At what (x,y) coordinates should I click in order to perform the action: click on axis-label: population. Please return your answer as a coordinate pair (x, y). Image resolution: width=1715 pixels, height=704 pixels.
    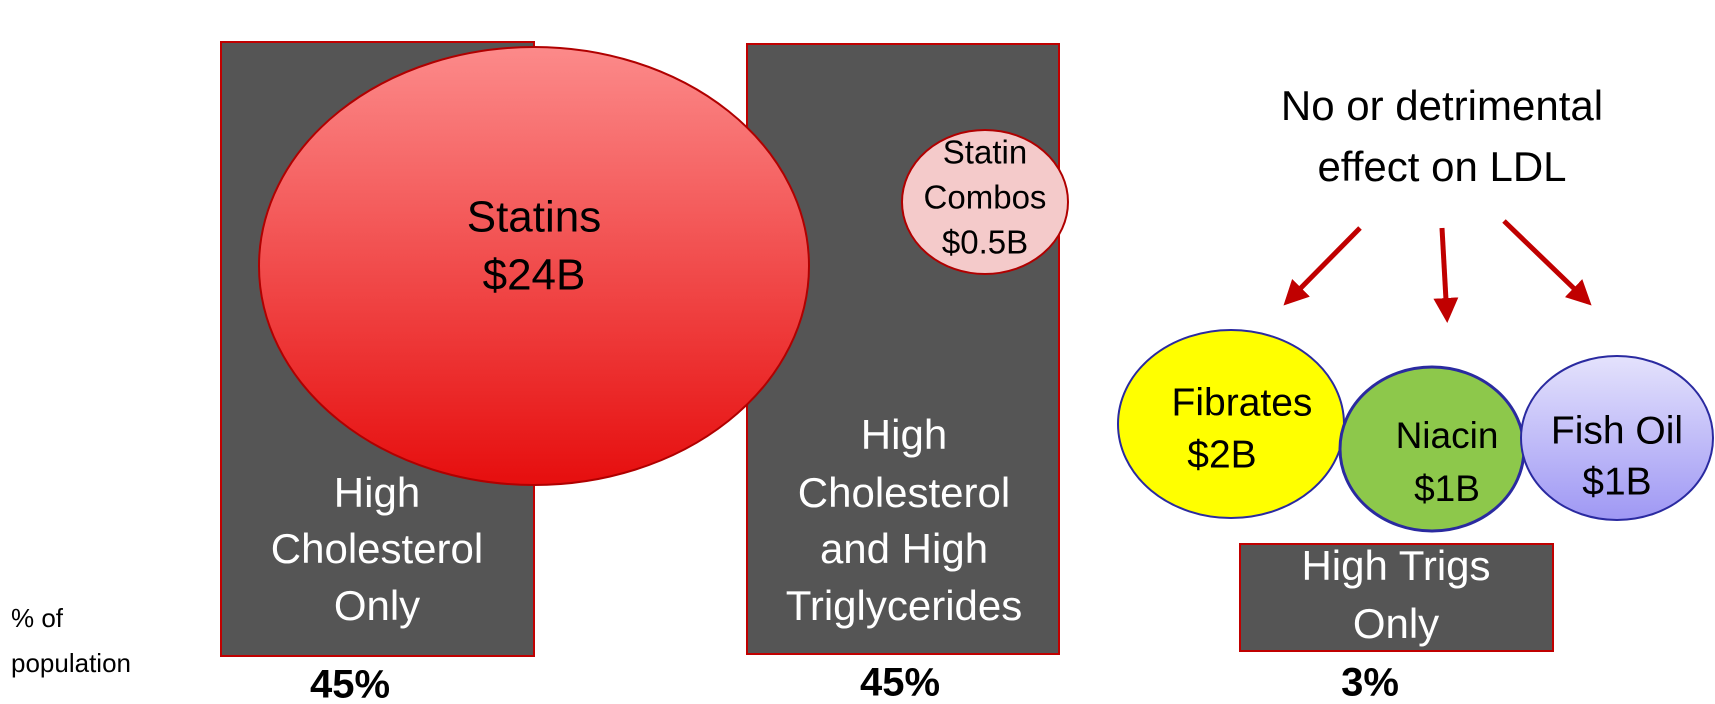
    Looking at the image, I should click on (71, 663).